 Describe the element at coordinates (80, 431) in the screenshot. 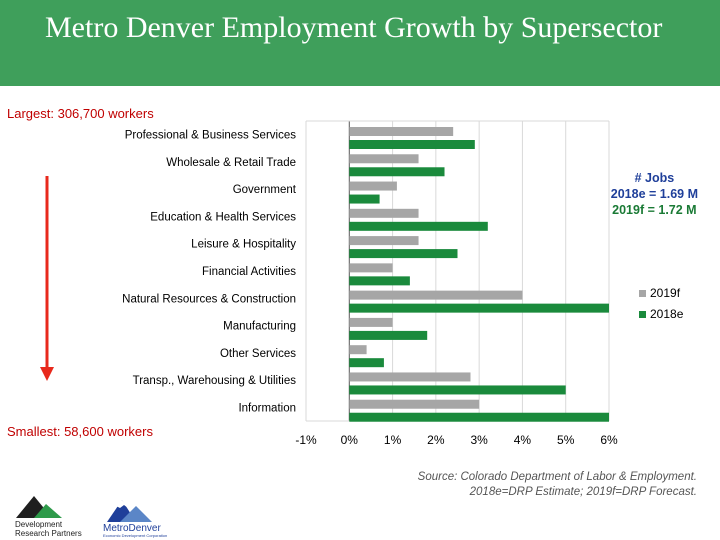

I see `smallest-label: Smallest: 58,600 workers` at that location.